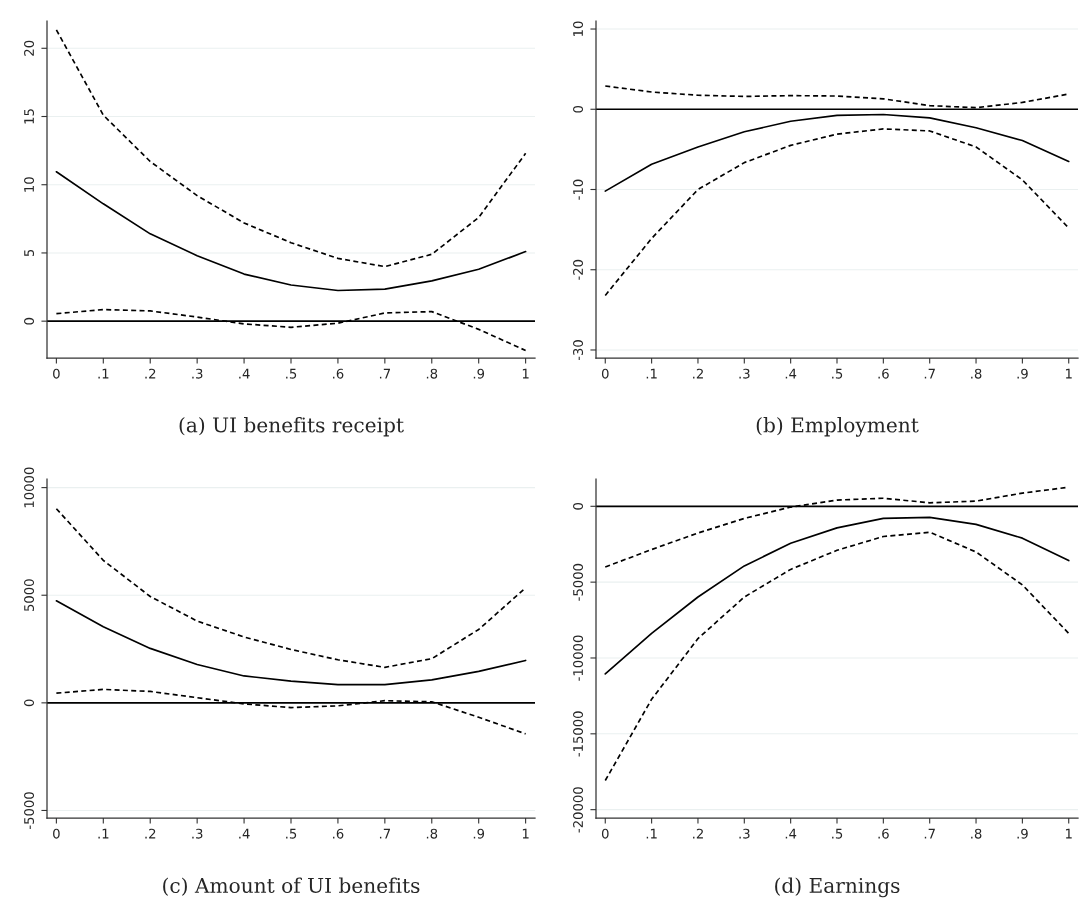 The image size is (1088, 907). I want to click on y-tick-label: 5000, so click(29, 595).